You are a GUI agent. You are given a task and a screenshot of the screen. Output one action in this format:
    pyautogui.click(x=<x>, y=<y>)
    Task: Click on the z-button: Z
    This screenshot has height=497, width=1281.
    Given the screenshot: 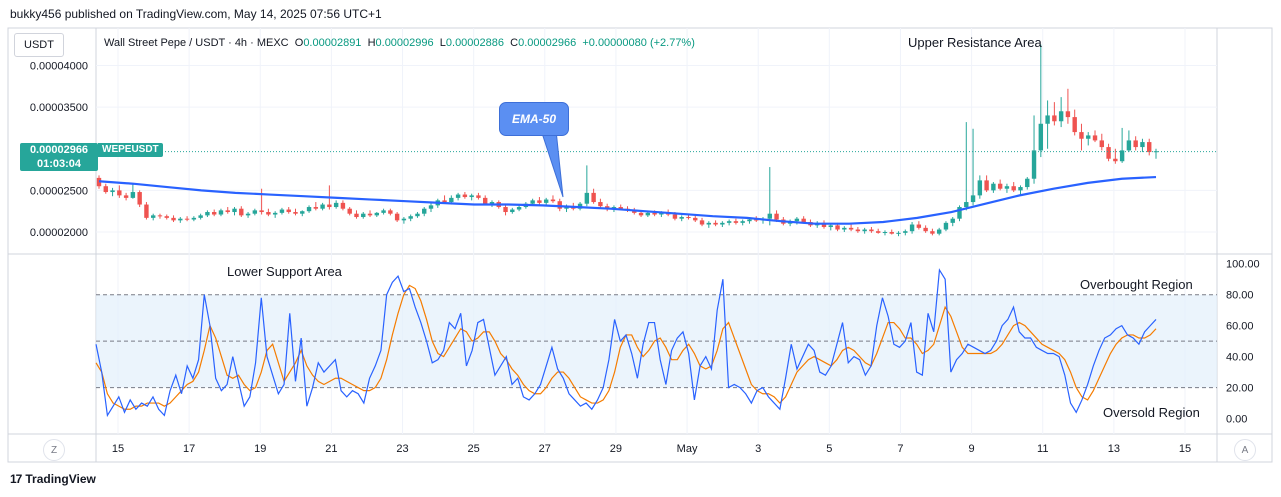 What is the action you would take?
    pyautogui.click(x=54, y=450)
    